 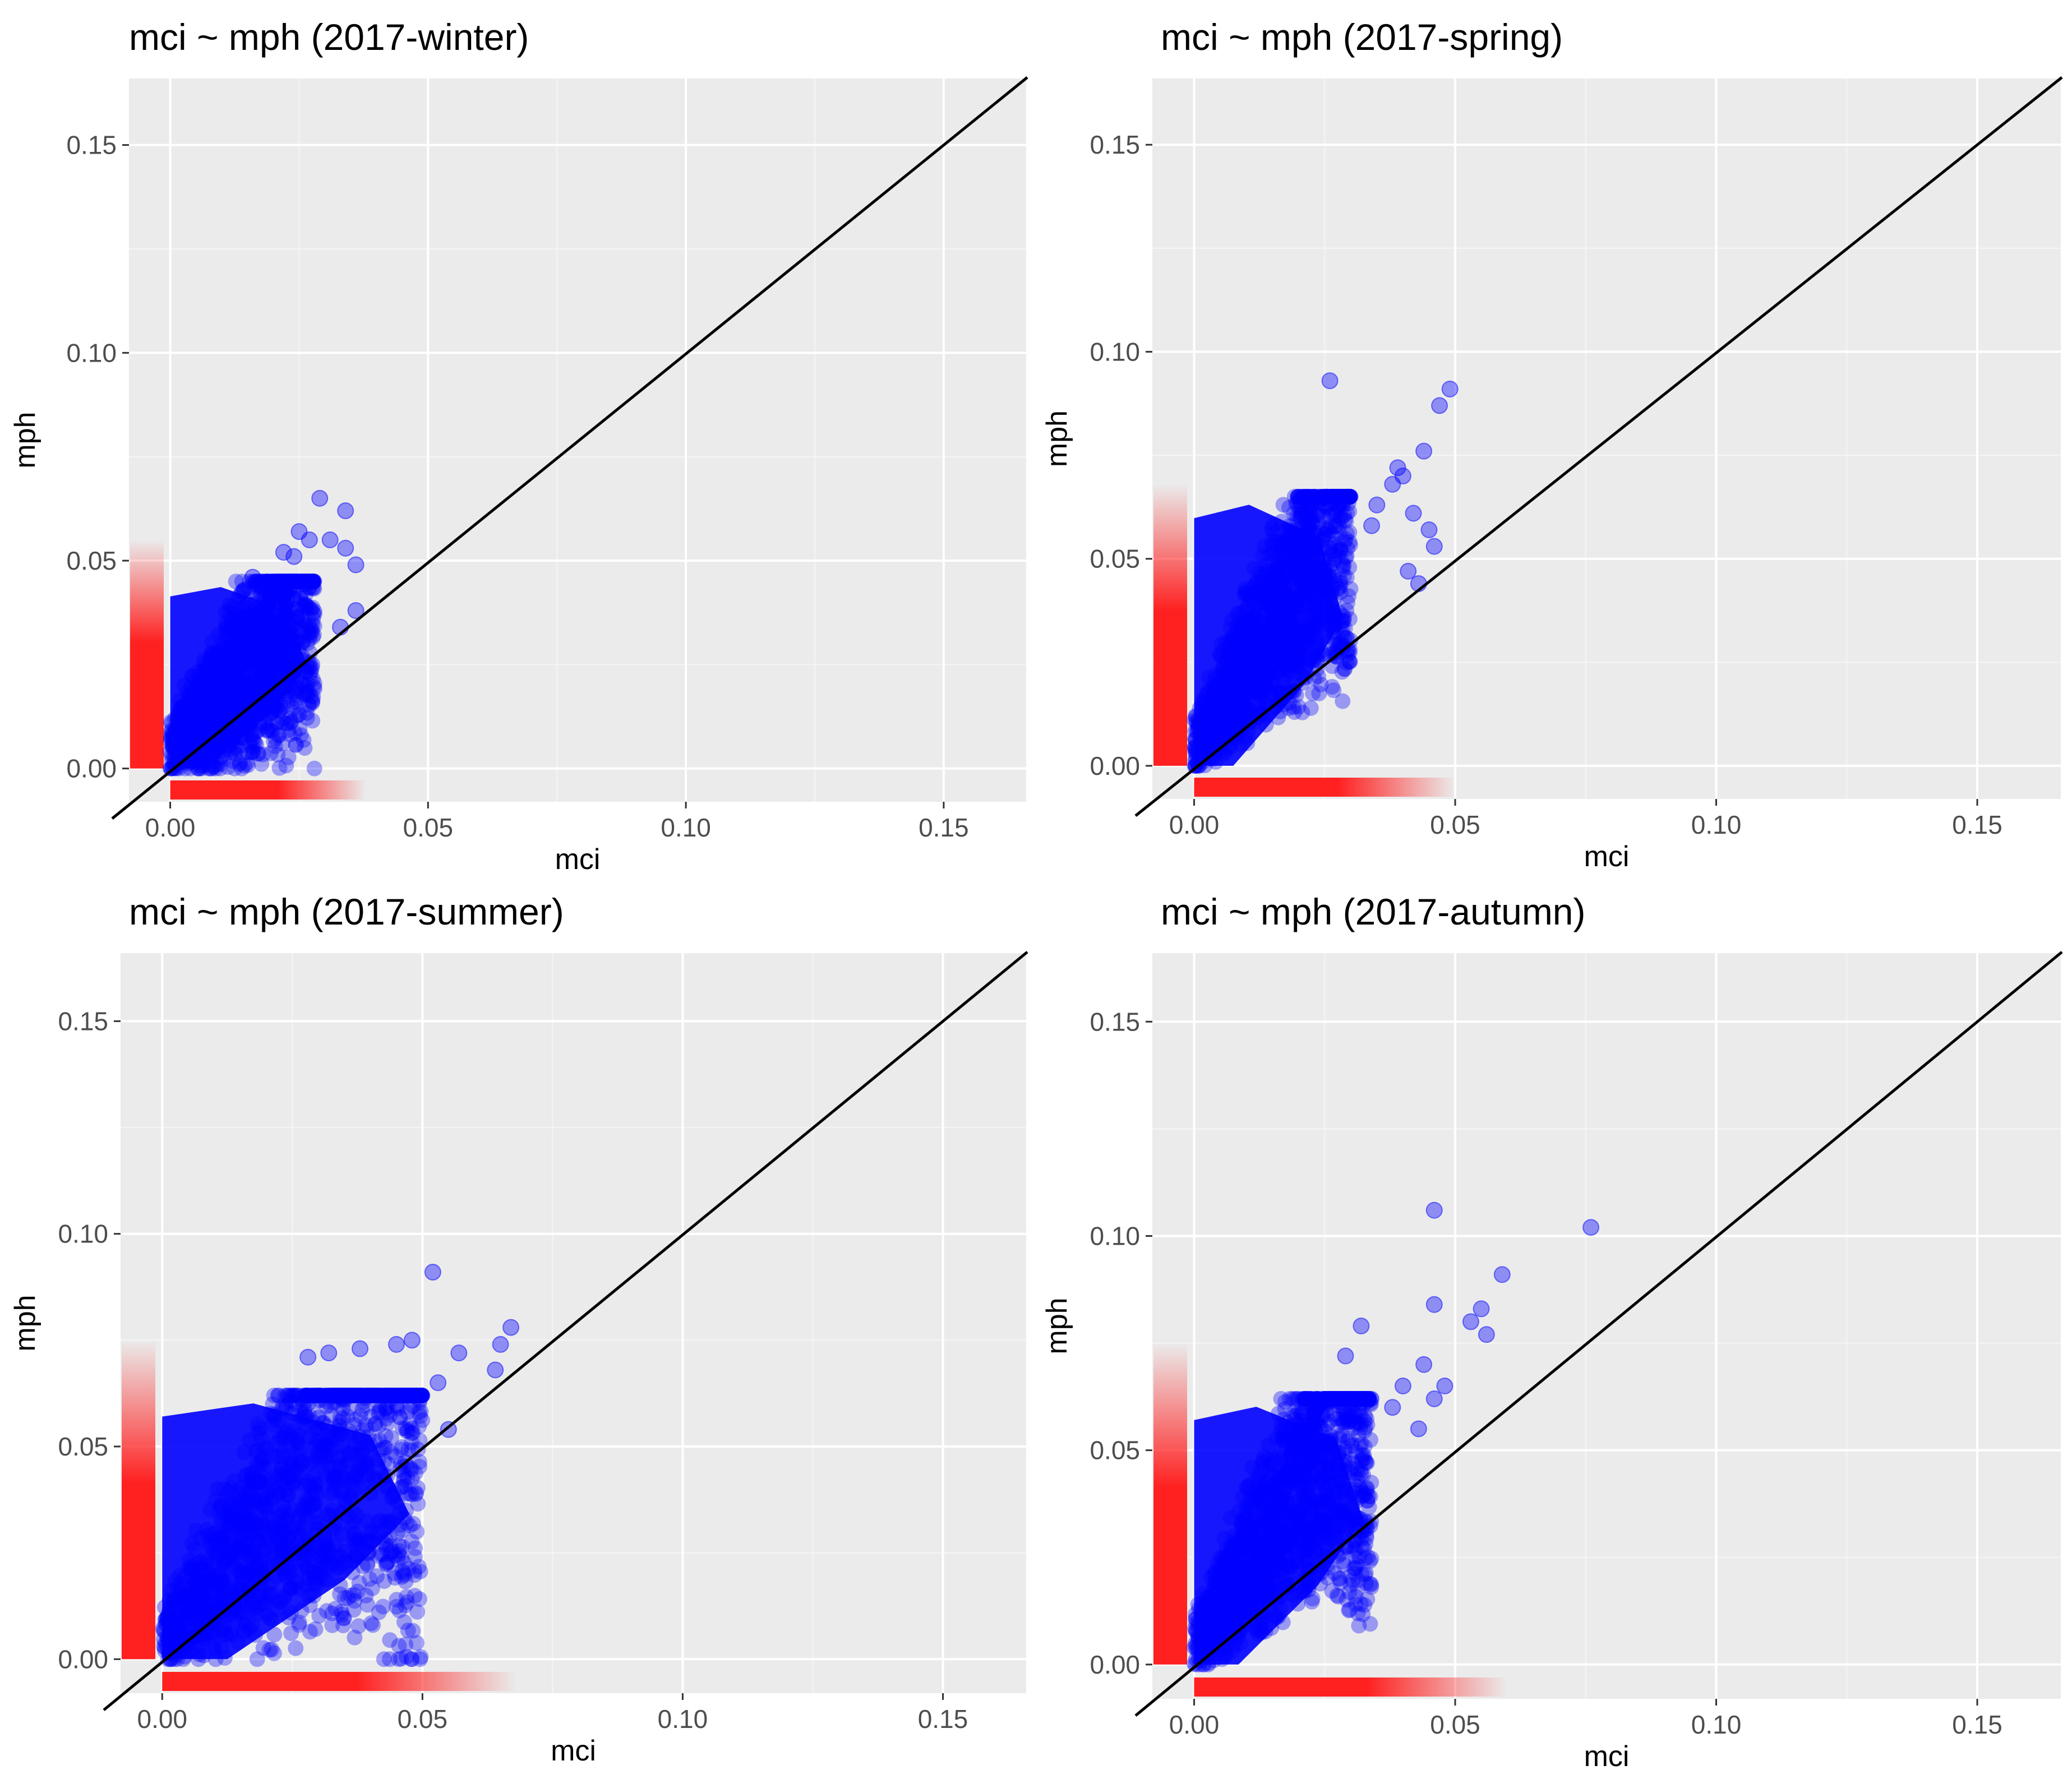 What do you see at coordinates (1455, 824) in the screenshot?
I see `x-tick-label: 0.05` at bounding box center [1455, 824].